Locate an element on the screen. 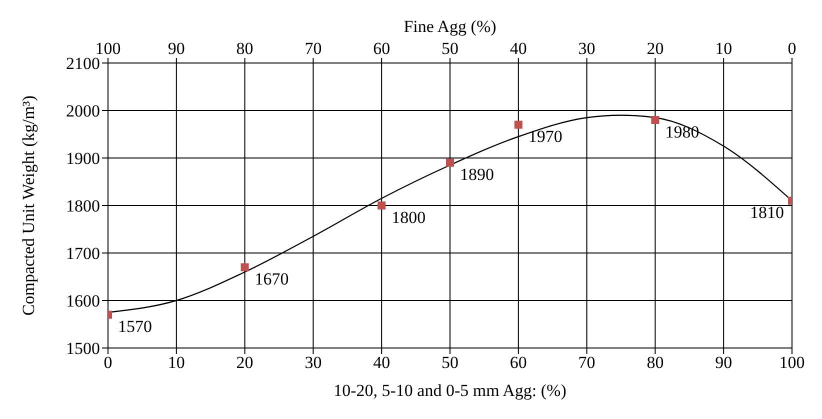  y-tick-label: 1500 is located at coordinates (83, 348).